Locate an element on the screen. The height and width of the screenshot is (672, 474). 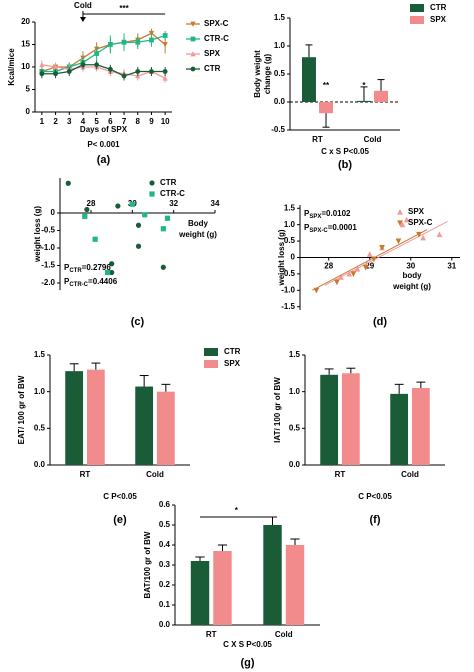
x-tick-label: 7 is located at coordinates (124, 121).